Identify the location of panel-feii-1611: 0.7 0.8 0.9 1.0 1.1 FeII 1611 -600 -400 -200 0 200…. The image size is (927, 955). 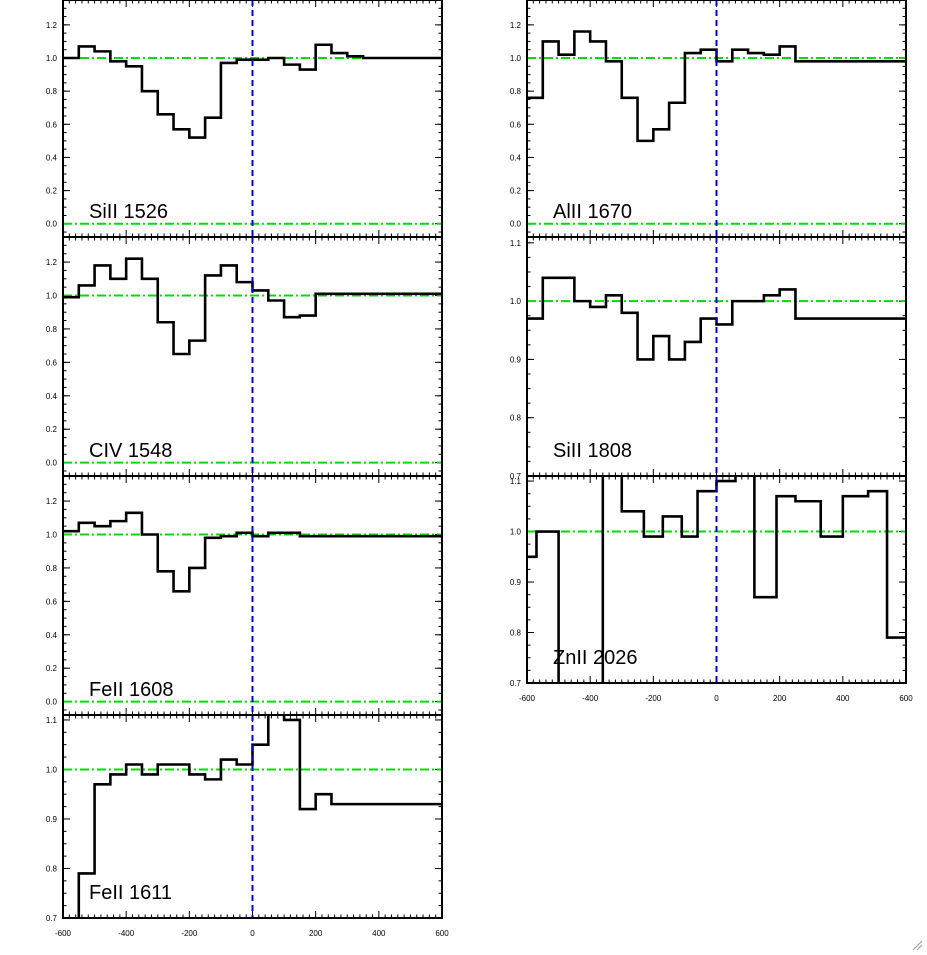
(247, 826).